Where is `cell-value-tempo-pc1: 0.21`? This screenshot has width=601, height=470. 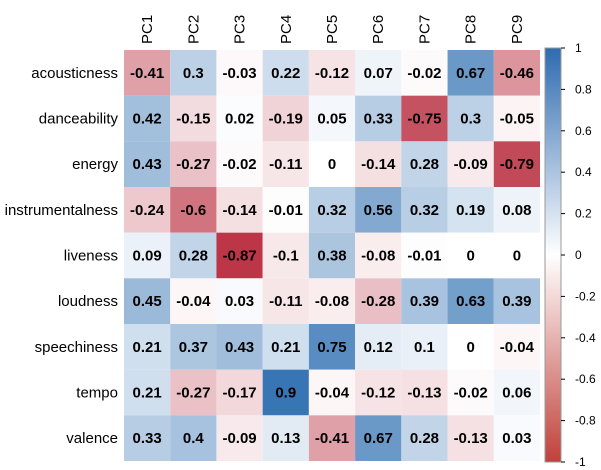 cell-value-tempo-pc1: 0.21 is located at coordinates (147, 393).